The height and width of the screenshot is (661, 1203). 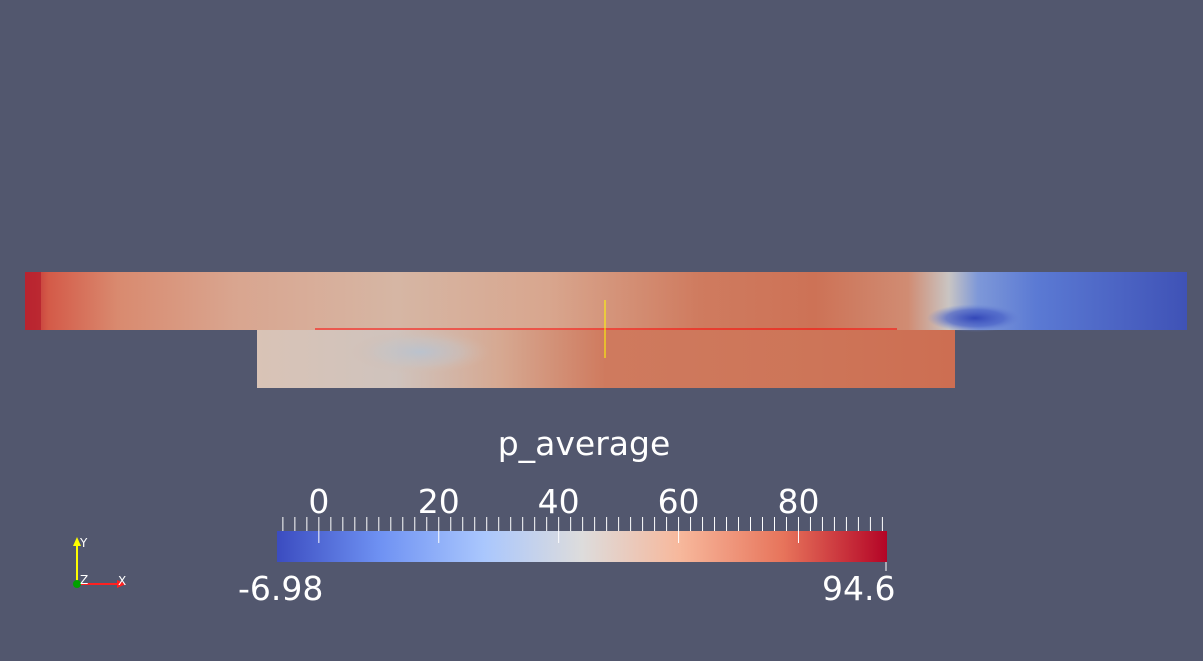 I want to click on domain-inlet-edge, so click(x=33, y=301).